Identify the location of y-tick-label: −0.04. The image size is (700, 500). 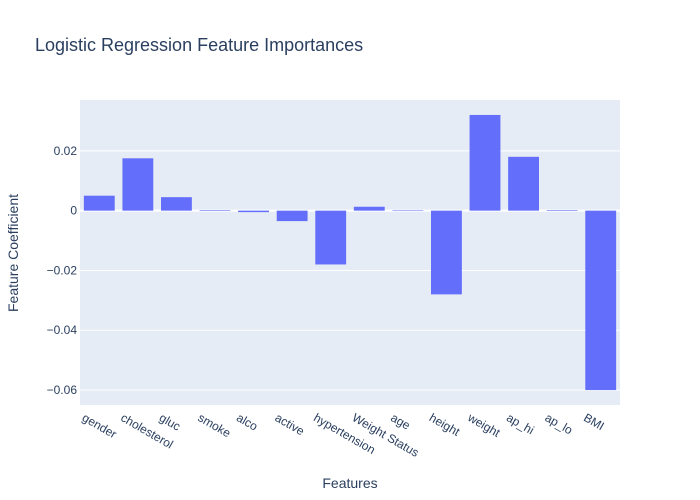
(62, 330).